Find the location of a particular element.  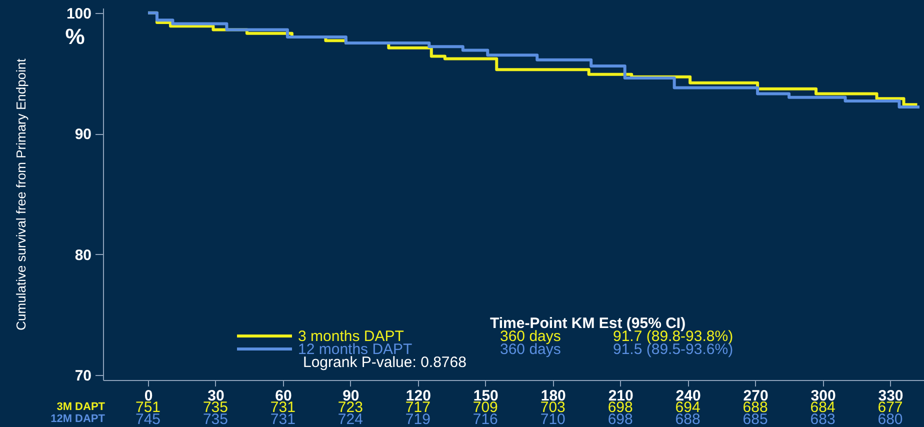

text: 731 is located at coordinates (283, 419).